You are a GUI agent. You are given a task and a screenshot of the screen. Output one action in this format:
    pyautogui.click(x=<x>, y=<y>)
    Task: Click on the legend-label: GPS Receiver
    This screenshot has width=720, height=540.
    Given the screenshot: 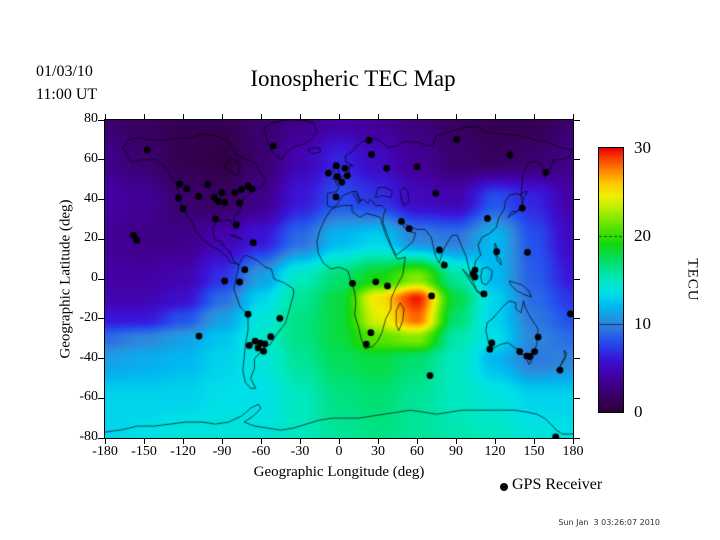 What is the action you would take?
    pyautogui.click(x=557, y=484)
    